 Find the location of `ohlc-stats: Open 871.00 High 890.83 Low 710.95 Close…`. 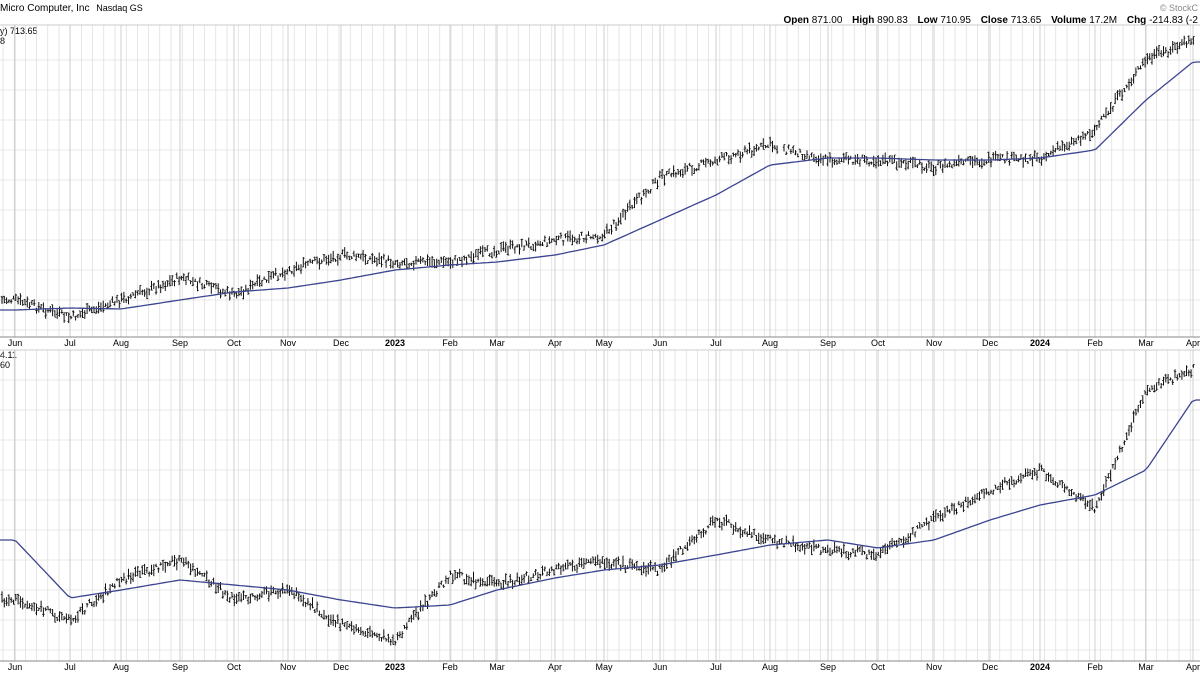

ohlc-stats: Open 871.00 High 890.83 Low 710.95 Close… is located at coordinates (990, 20).